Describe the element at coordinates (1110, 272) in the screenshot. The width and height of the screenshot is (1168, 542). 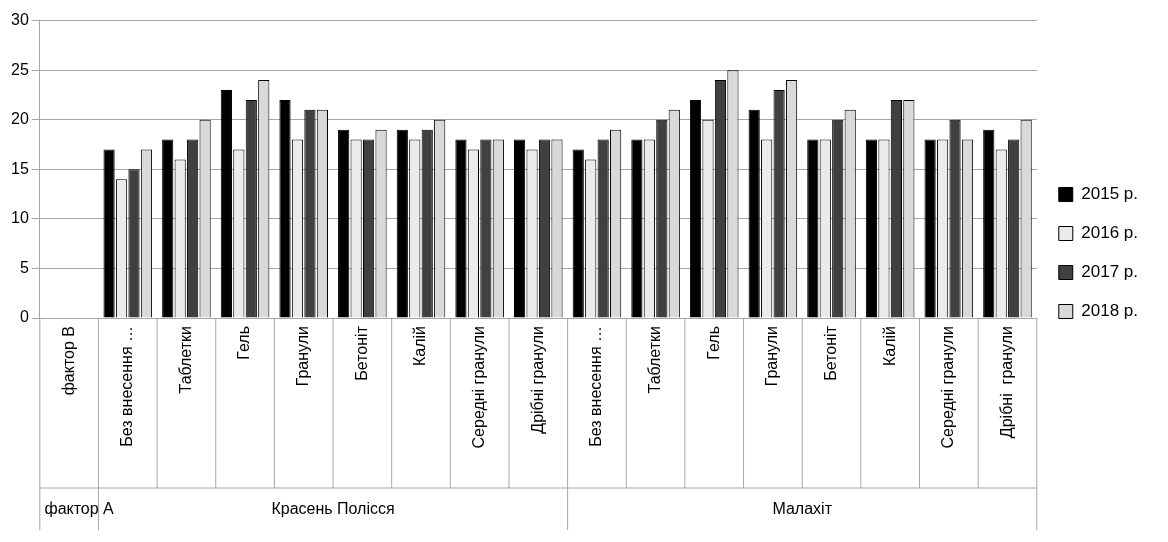
I see `legend-label: 2017 р.` at that location.